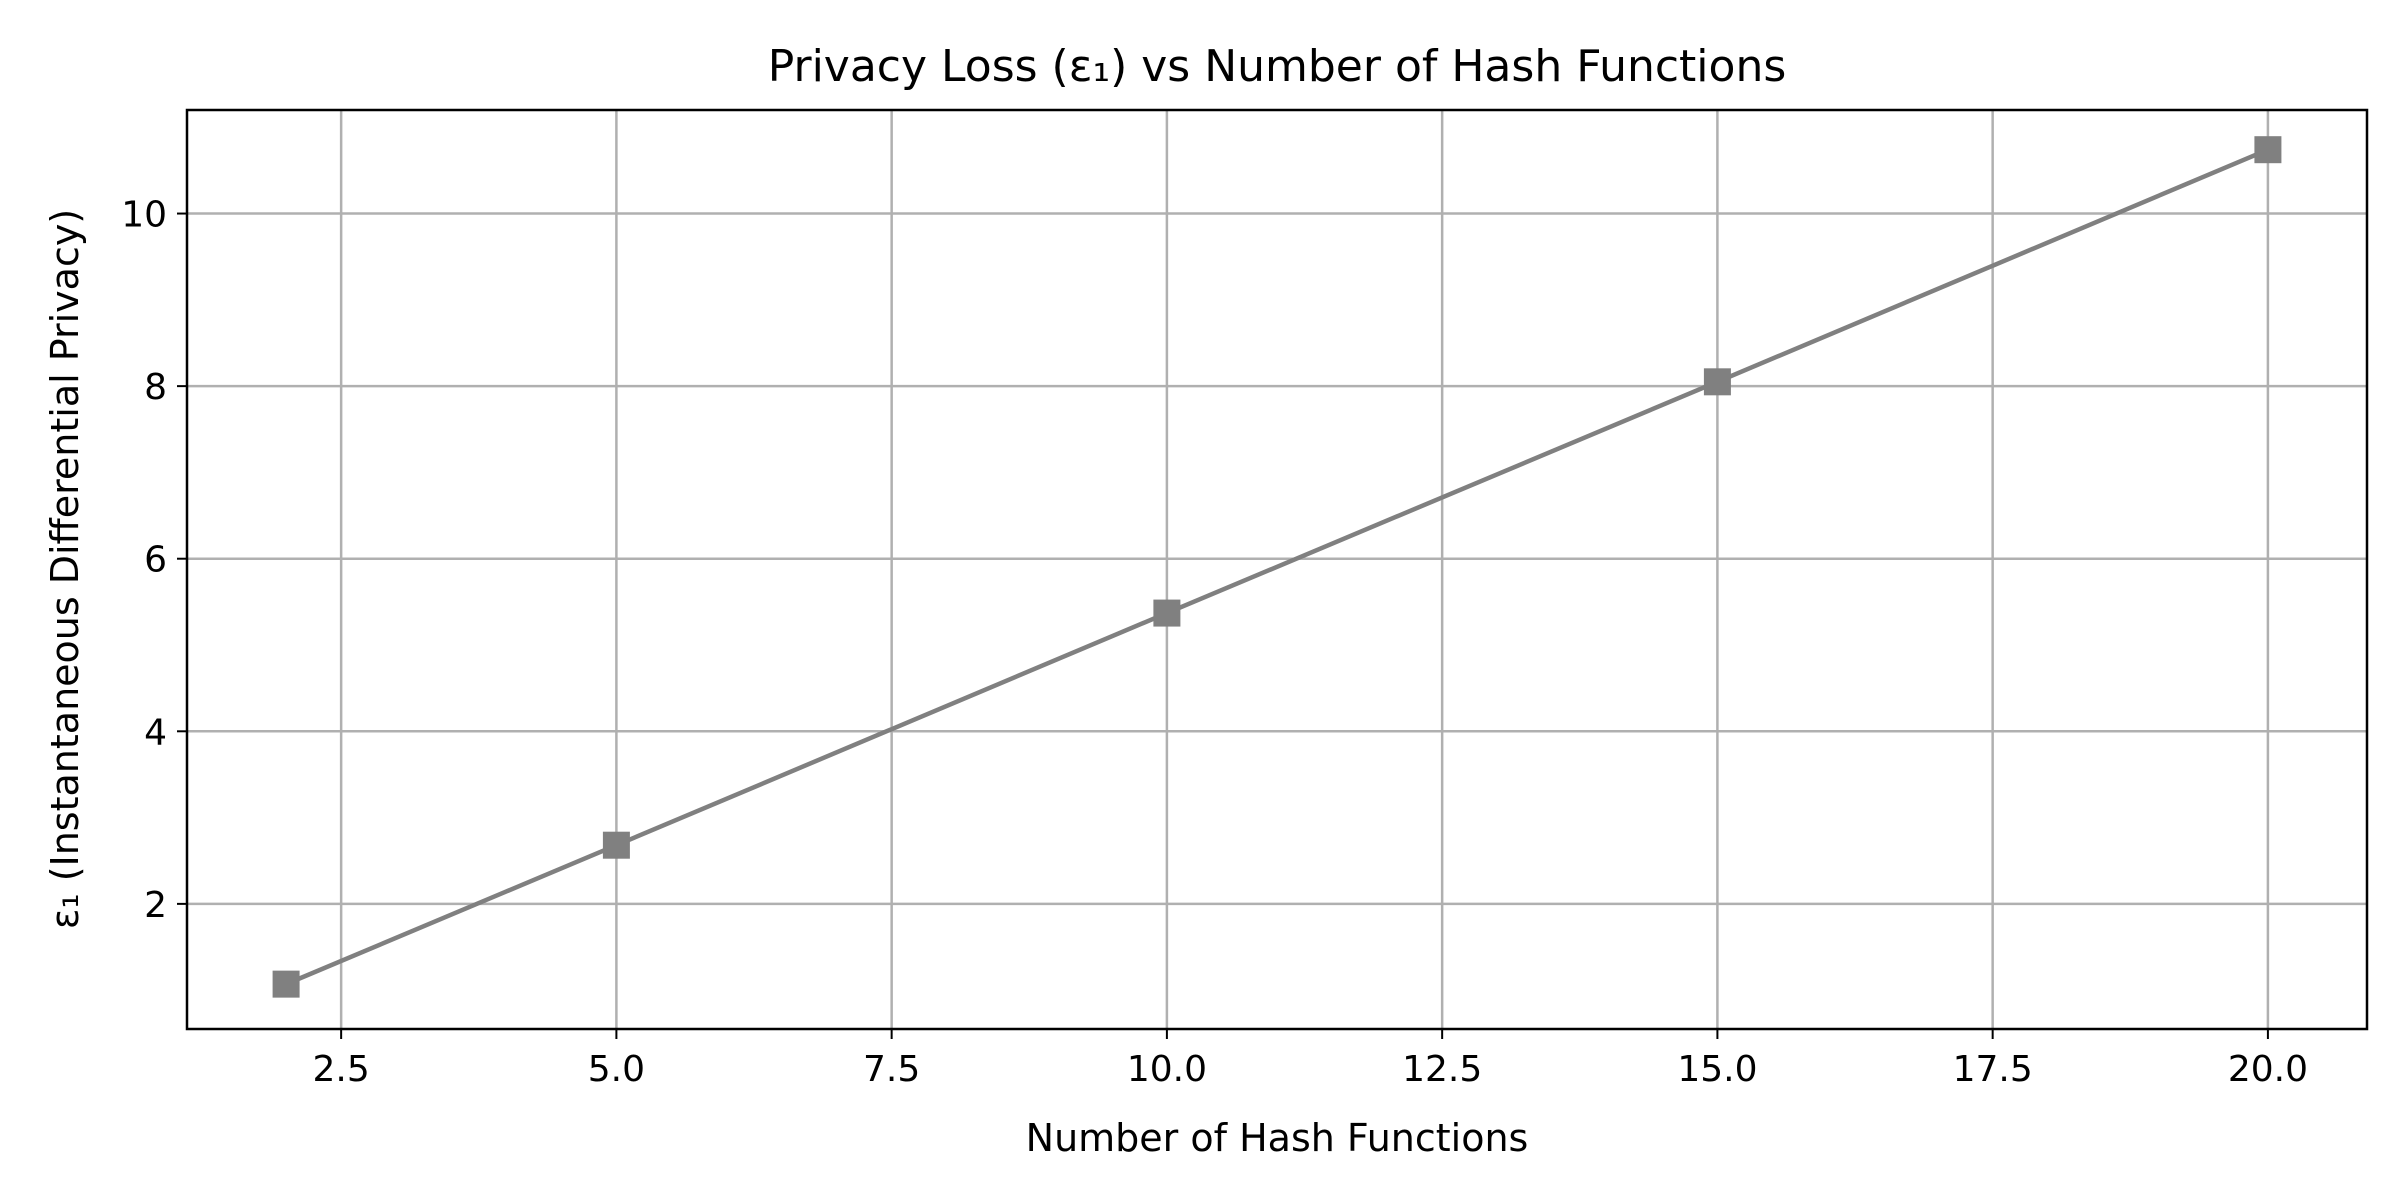 The height and width of the screenshot is (1200, 2400). What do you see at coordinates (155, 905) in the screenshot?
I see `y-tick-label: 2` at bounding box center [155, 905].